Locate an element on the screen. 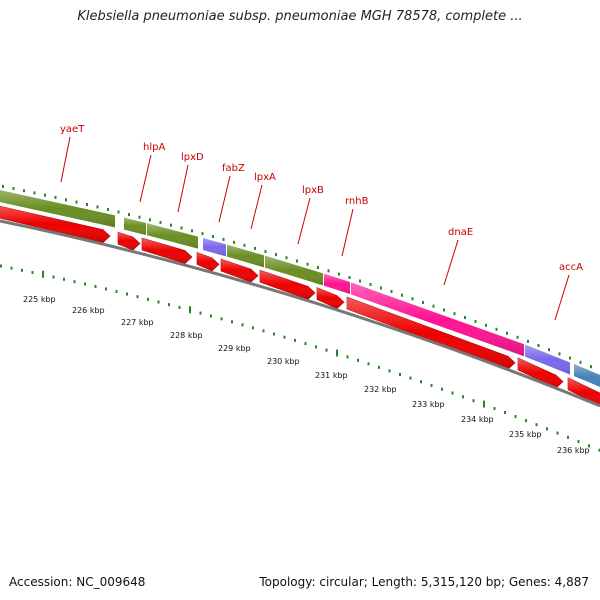  kbp-label: 227 kbp is located at coordinates (137, 322).